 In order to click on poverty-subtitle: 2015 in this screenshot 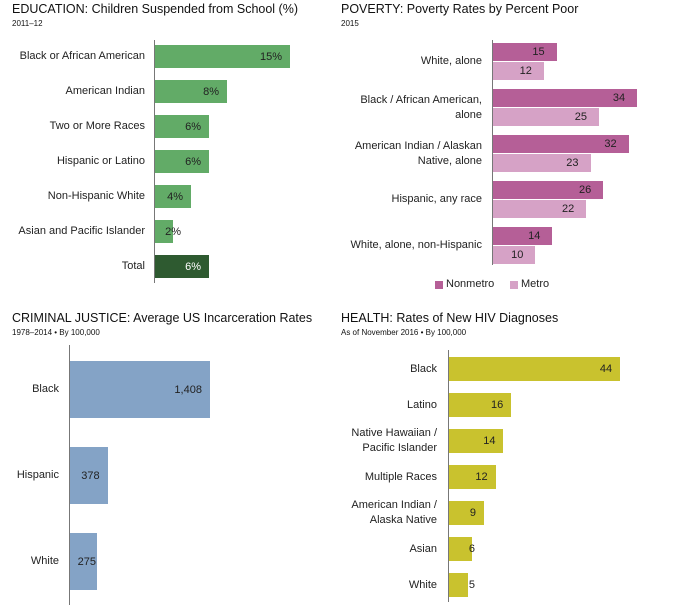, I will do `click(350, 23)`.